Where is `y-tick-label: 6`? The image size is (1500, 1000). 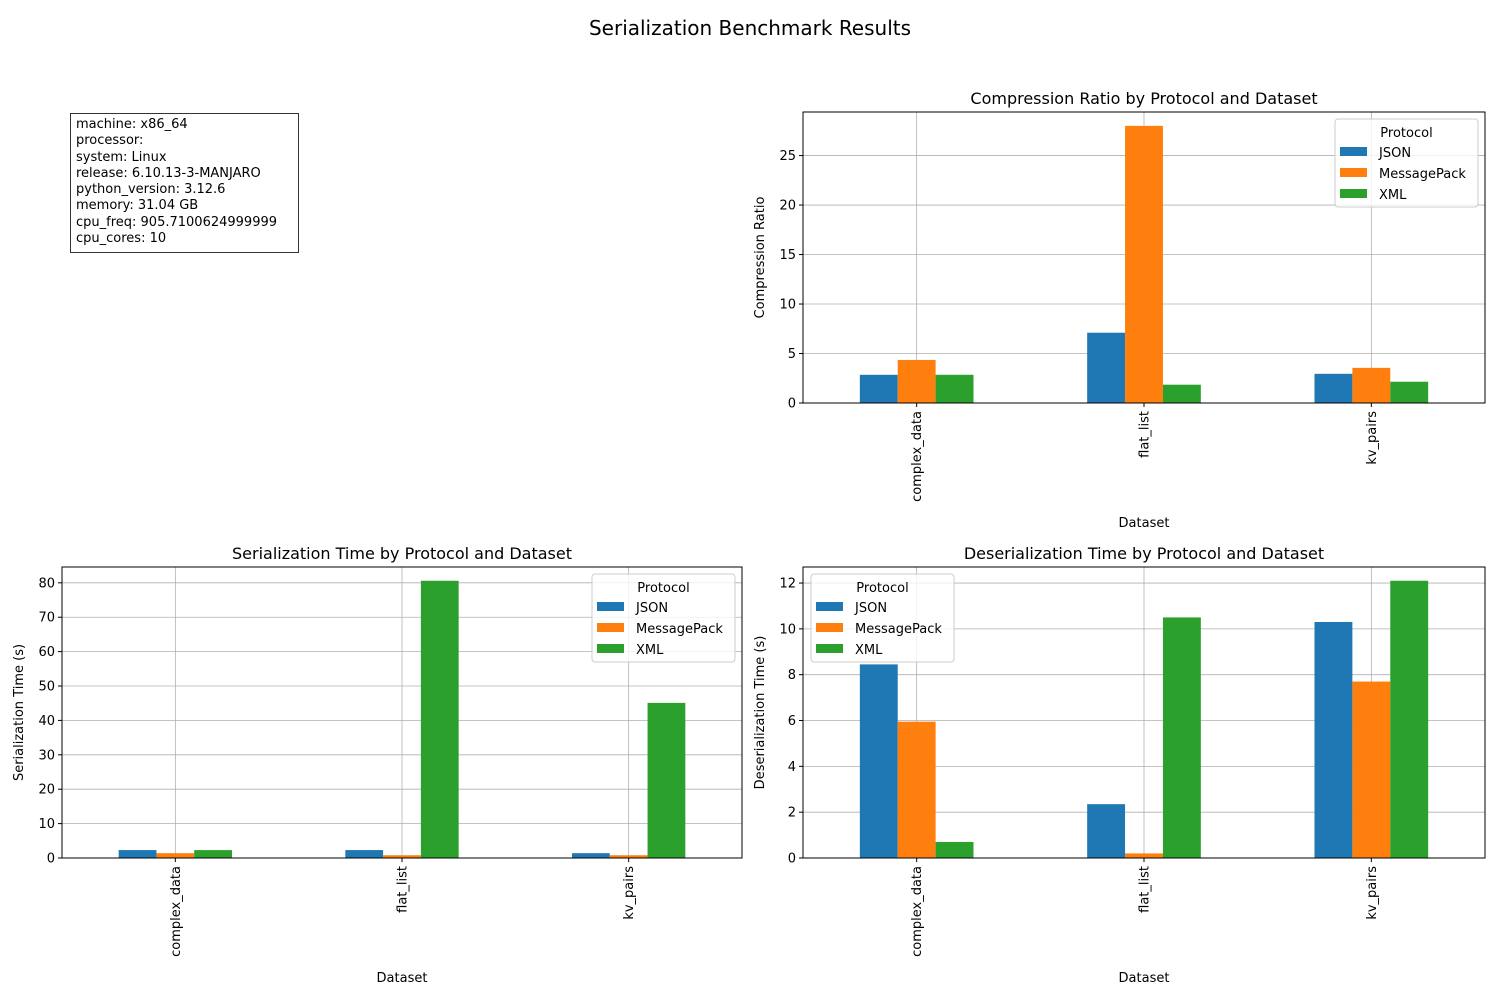 y-tick-label: 6 is located at coordinates (792, 721).